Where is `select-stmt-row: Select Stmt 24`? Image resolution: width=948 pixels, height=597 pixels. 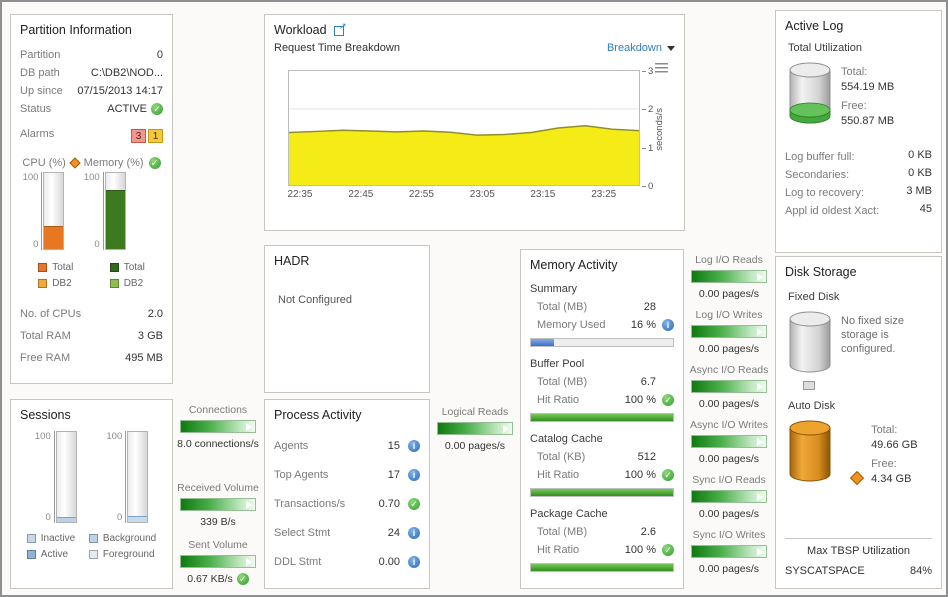
select-stmt-row: Select Stmt 24 is located at coordinates (347, 532).